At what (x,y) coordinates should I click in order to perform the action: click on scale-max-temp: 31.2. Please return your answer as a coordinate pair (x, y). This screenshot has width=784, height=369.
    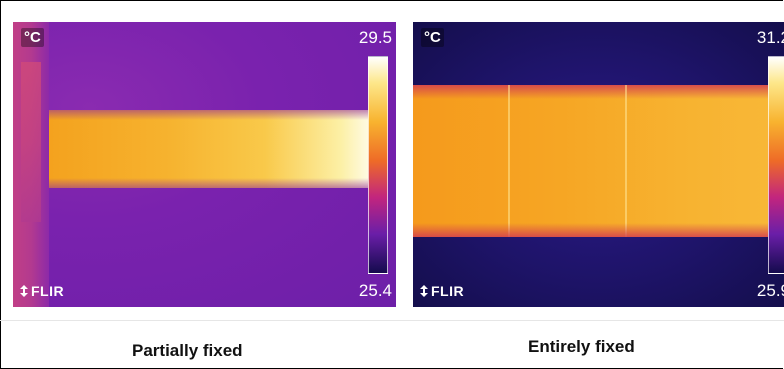
    Looking at the image, I should click on (770, 37).